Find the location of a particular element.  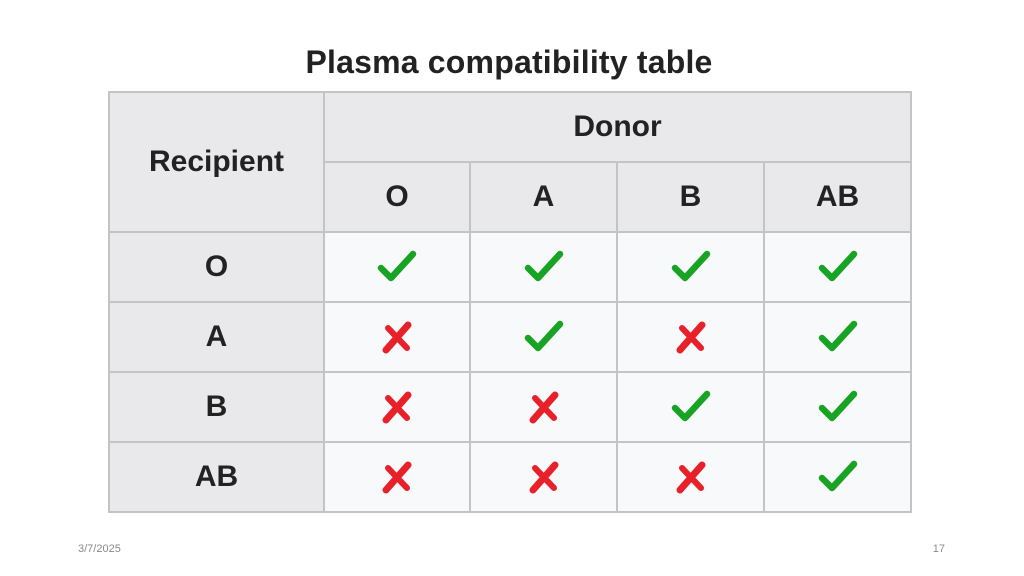

recipient-type-a: A is located at coordinates (216, 337).